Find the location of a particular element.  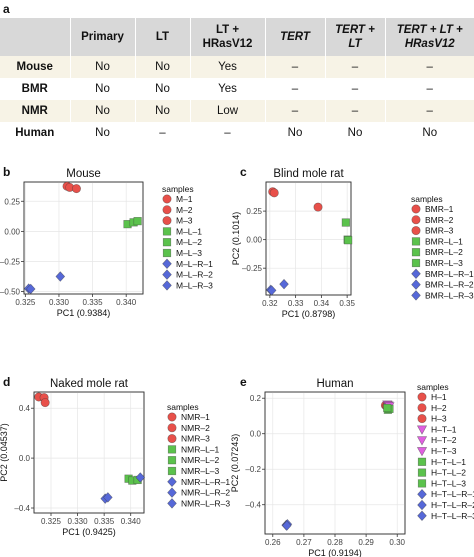

legend-label: BMR–L–R–2 is located at coordinates (449, 285).